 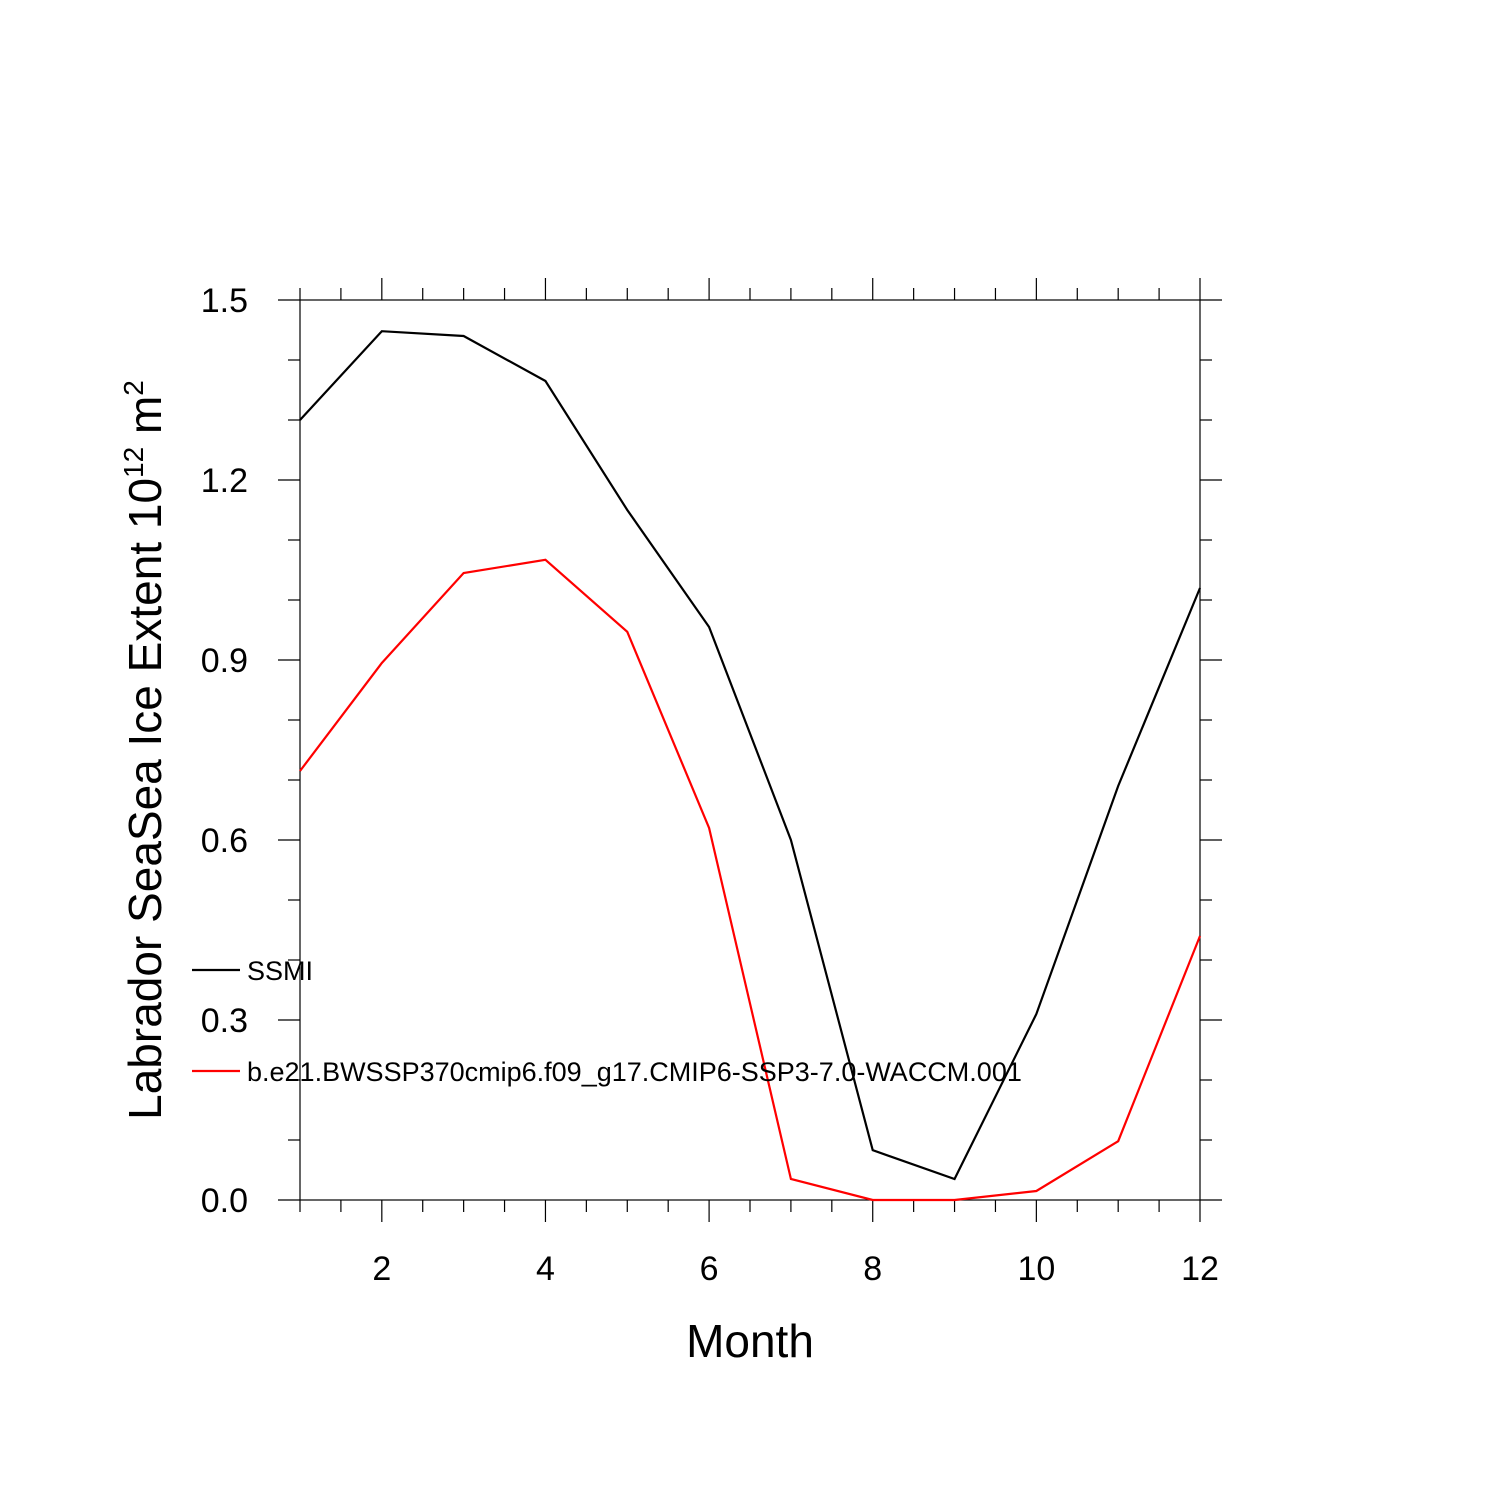 I want to click on x-tick-label: 2, so click(x=381, y=1269).